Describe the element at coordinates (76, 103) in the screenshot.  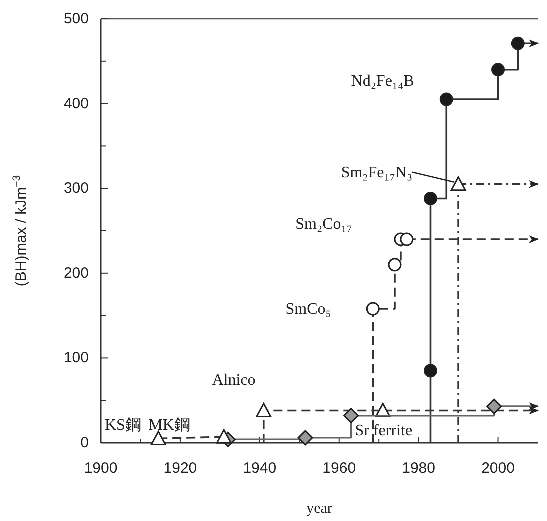
I see `y-tick-label: 400` at that location.